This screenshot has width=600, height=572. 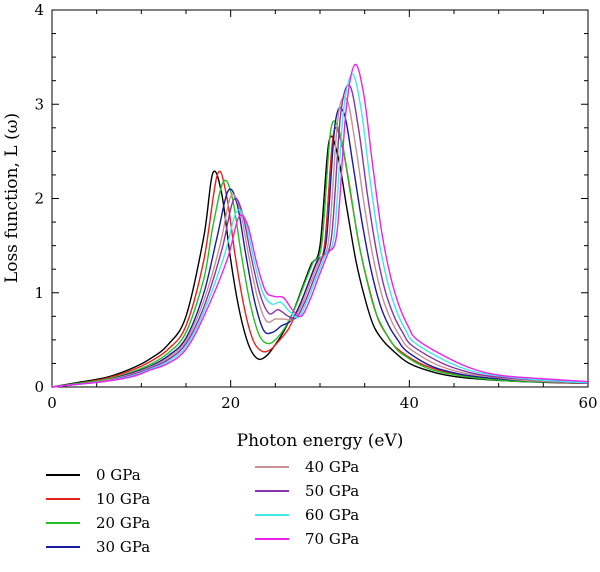 I want to click on x-tick-label: 40, so click(x=409, y=403).